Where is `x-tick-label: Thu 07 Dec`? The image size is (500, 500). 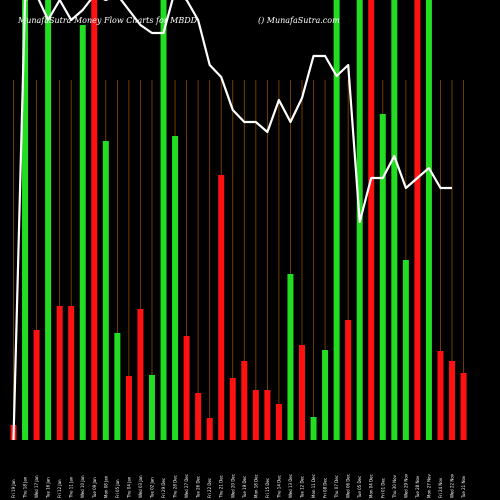
x-tick-label: Thu 07 Dec is located at coordinates (336, 487).